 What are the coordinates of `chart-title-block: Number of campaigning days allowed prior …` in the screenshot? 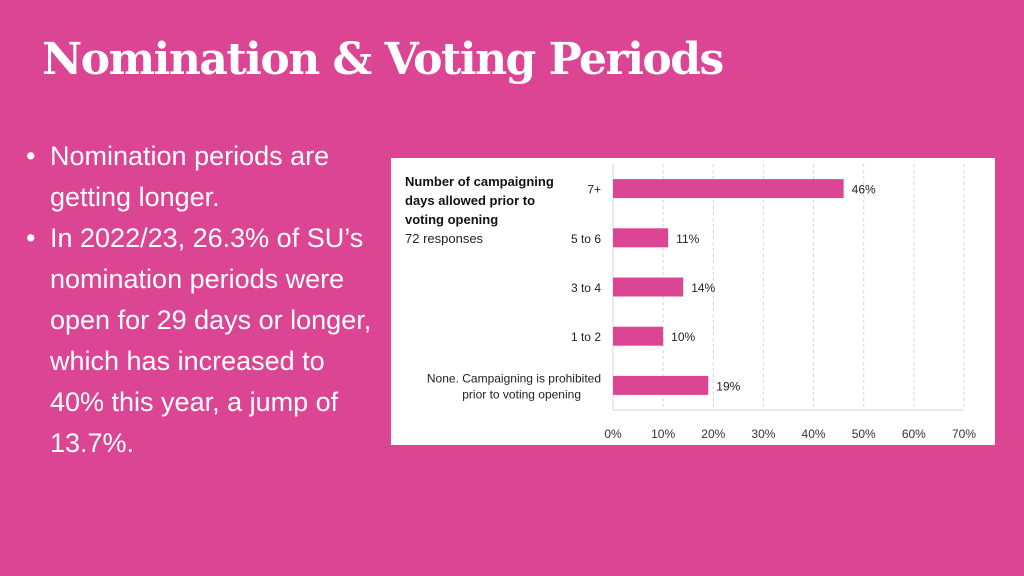 It's located at (479, 210).